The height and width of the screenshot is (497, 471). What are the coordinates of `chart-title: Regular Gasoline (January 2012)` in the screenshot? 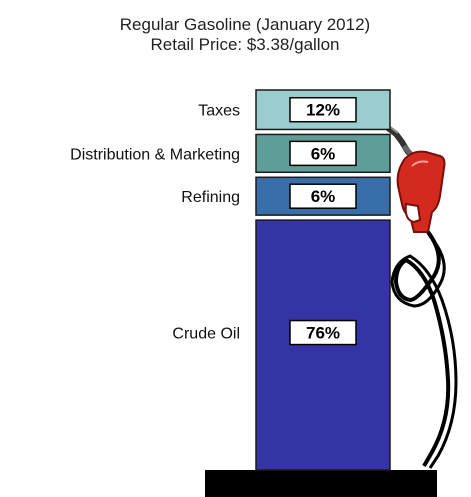 It's located at (245, 24).